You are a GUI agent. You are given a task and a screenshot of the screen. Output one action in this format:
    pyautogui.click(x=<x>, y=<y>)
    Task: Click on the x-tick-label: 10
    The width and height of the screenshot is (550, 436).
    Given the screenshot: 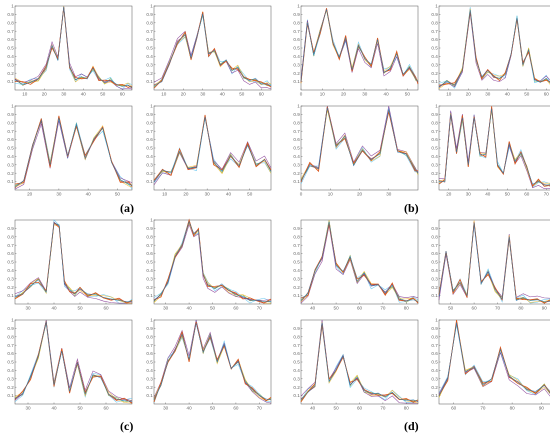 What is the action you would take?
    pyautogui.click(x=449, y=94)
    